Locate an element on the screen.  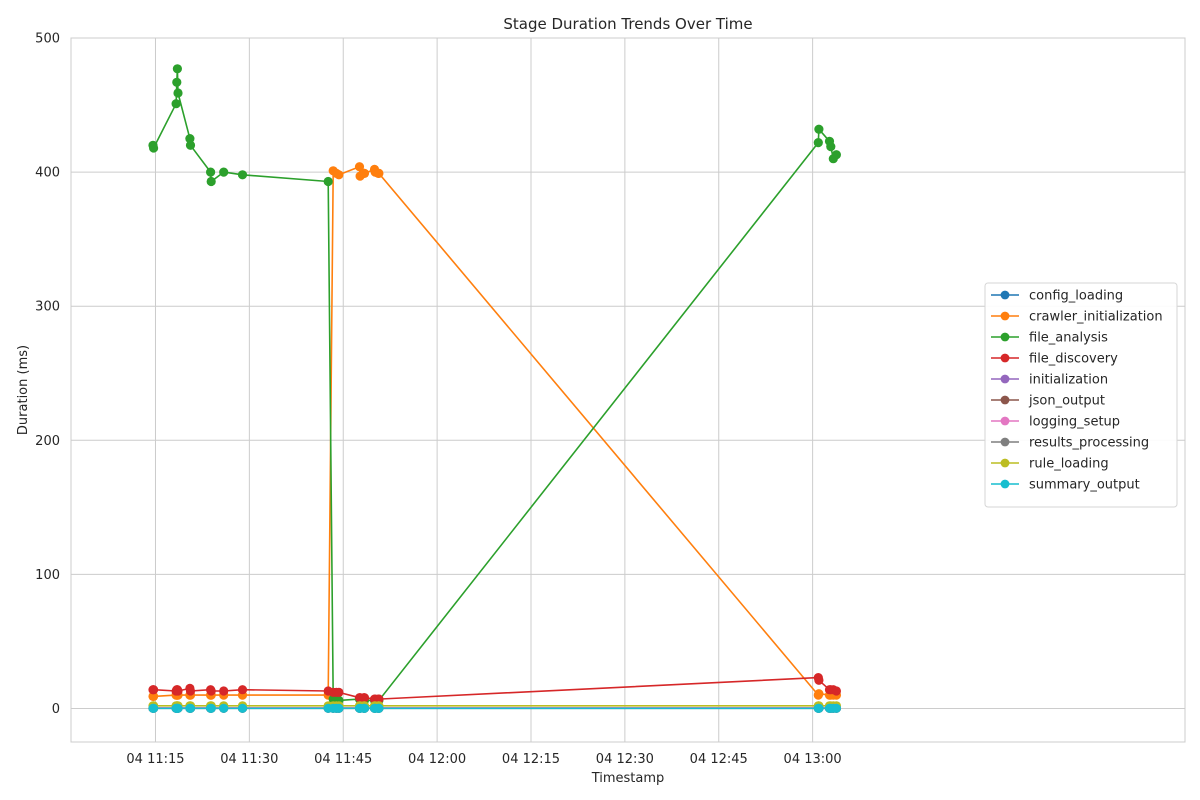
x-tick-label: 04 11:30 is located at coordinates (249, 759).